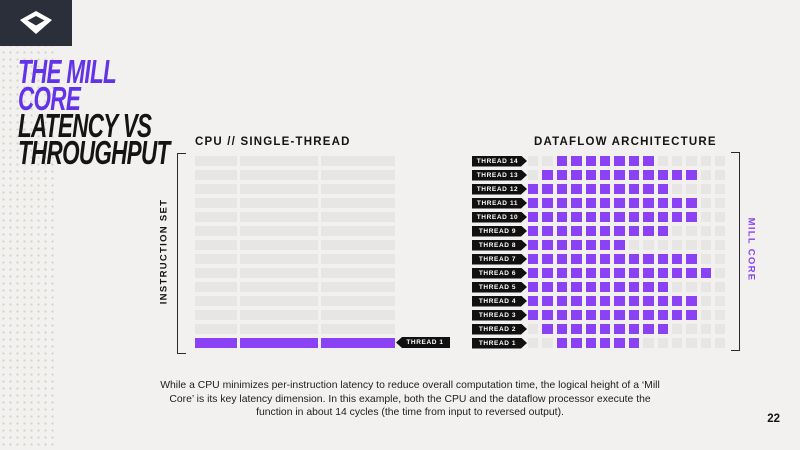 This screenshot has width=800, height=450. I want to click on dataflow-row: THREAD 13, so click(599, 175).